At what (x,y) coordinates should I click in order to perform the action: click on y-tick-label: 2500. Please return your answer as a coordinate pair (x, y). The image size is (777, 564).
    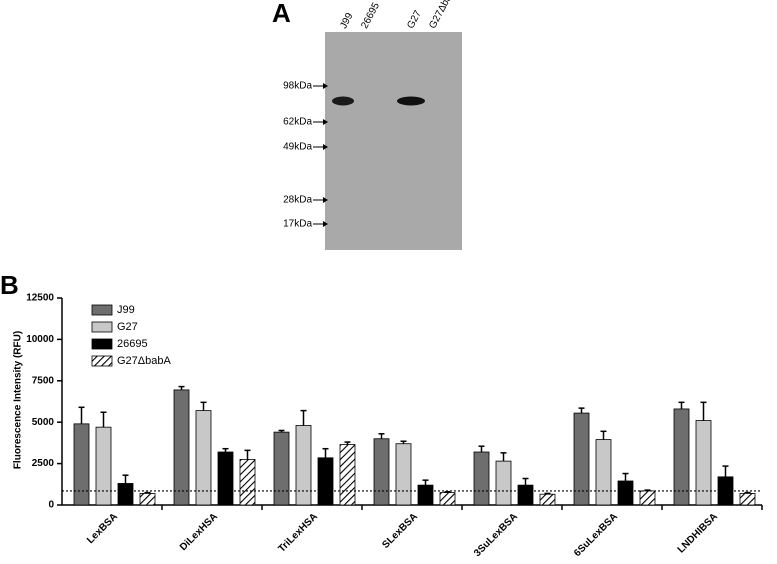
    Looking at the image, I should click on (43, 463).